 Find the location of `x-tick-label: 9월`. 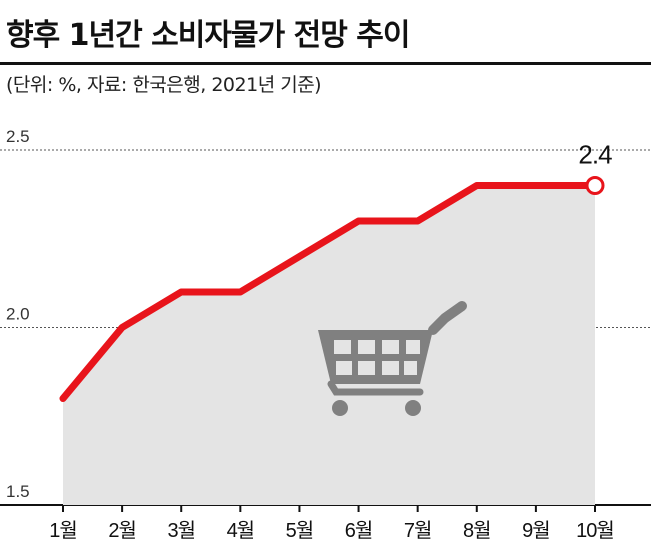

x-tick-label: 9월 is located at coordinates (536, 530).